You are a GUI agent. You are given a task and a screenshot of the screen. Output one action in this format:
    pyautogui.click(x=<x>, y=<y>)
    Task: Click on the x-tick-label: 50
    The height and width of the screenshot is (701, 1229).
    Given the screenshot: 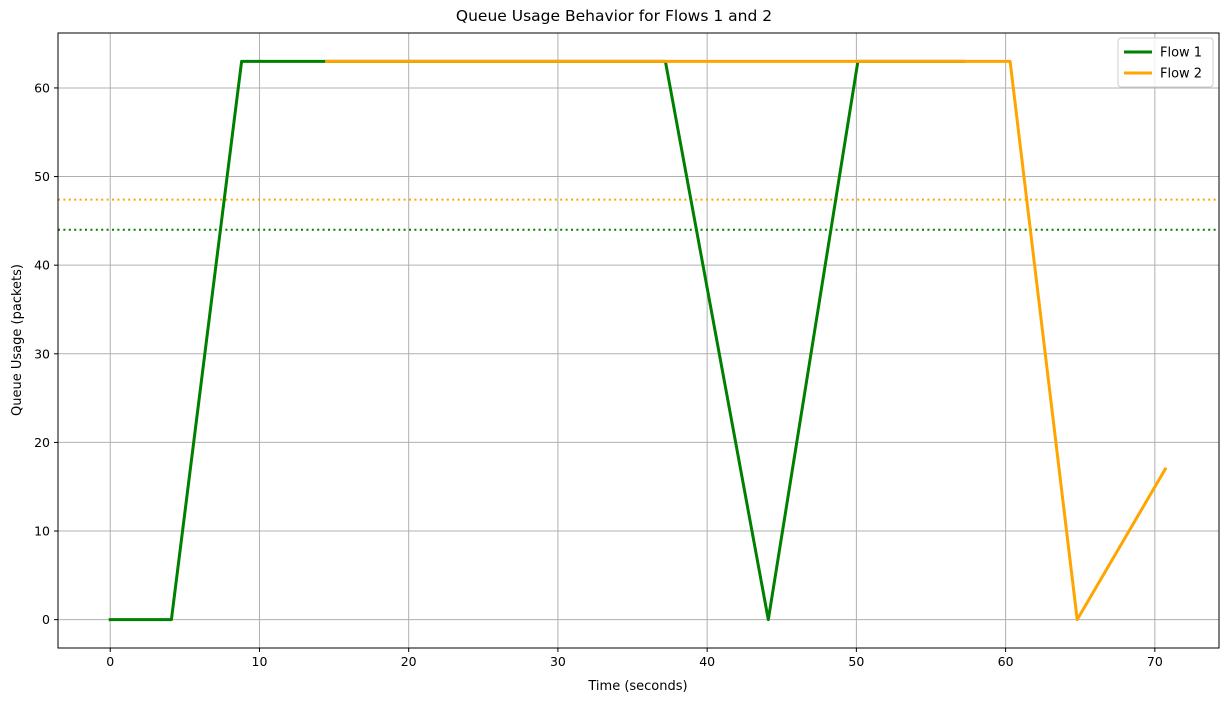 What is the action you would take?
    pyautogui.click(x=856, y=661)
    